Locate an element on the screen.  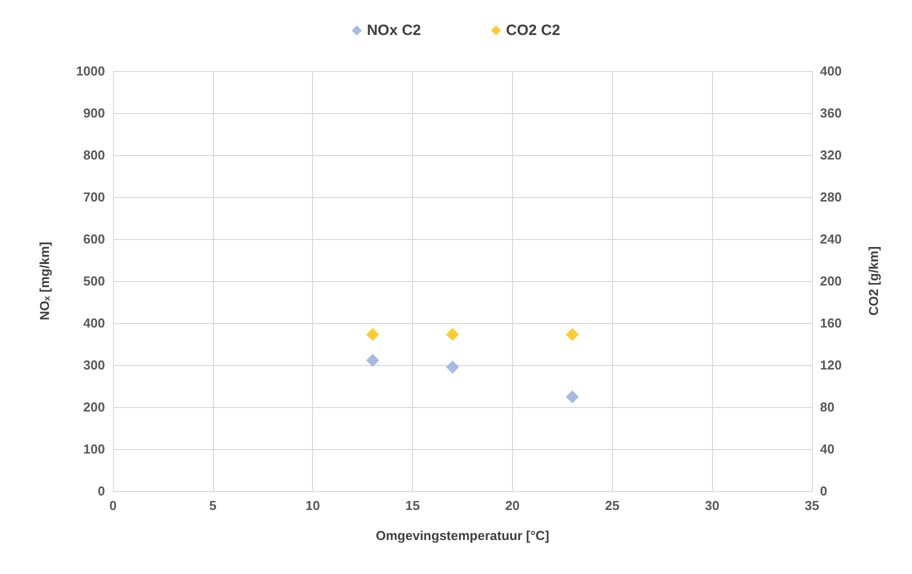
y-tick-label: 800 is located at coordinates (94, 155).